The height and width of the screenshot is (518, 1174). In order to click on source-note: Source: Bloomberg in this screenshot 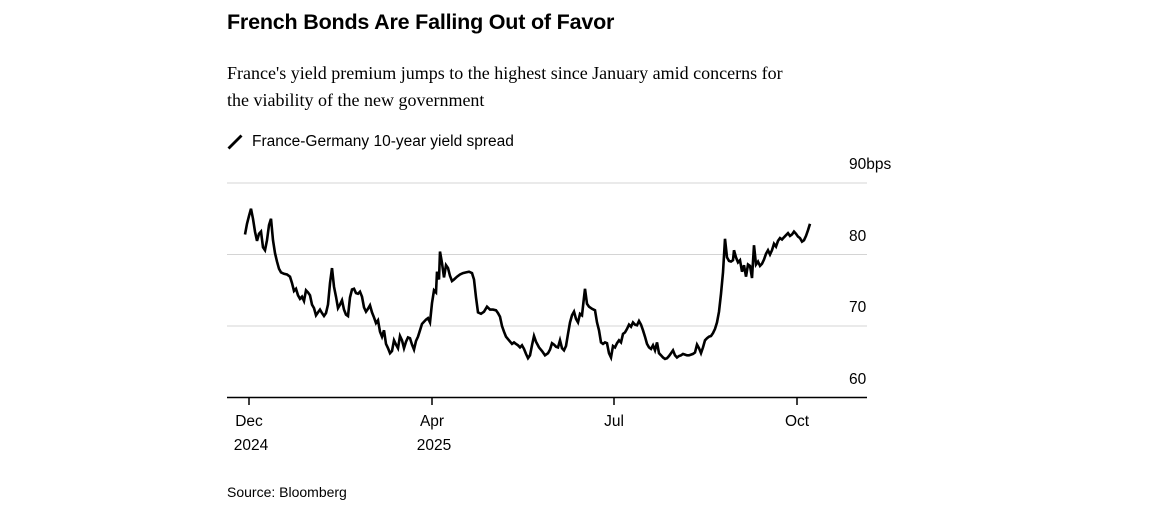, I will do `click(287, 492)`.